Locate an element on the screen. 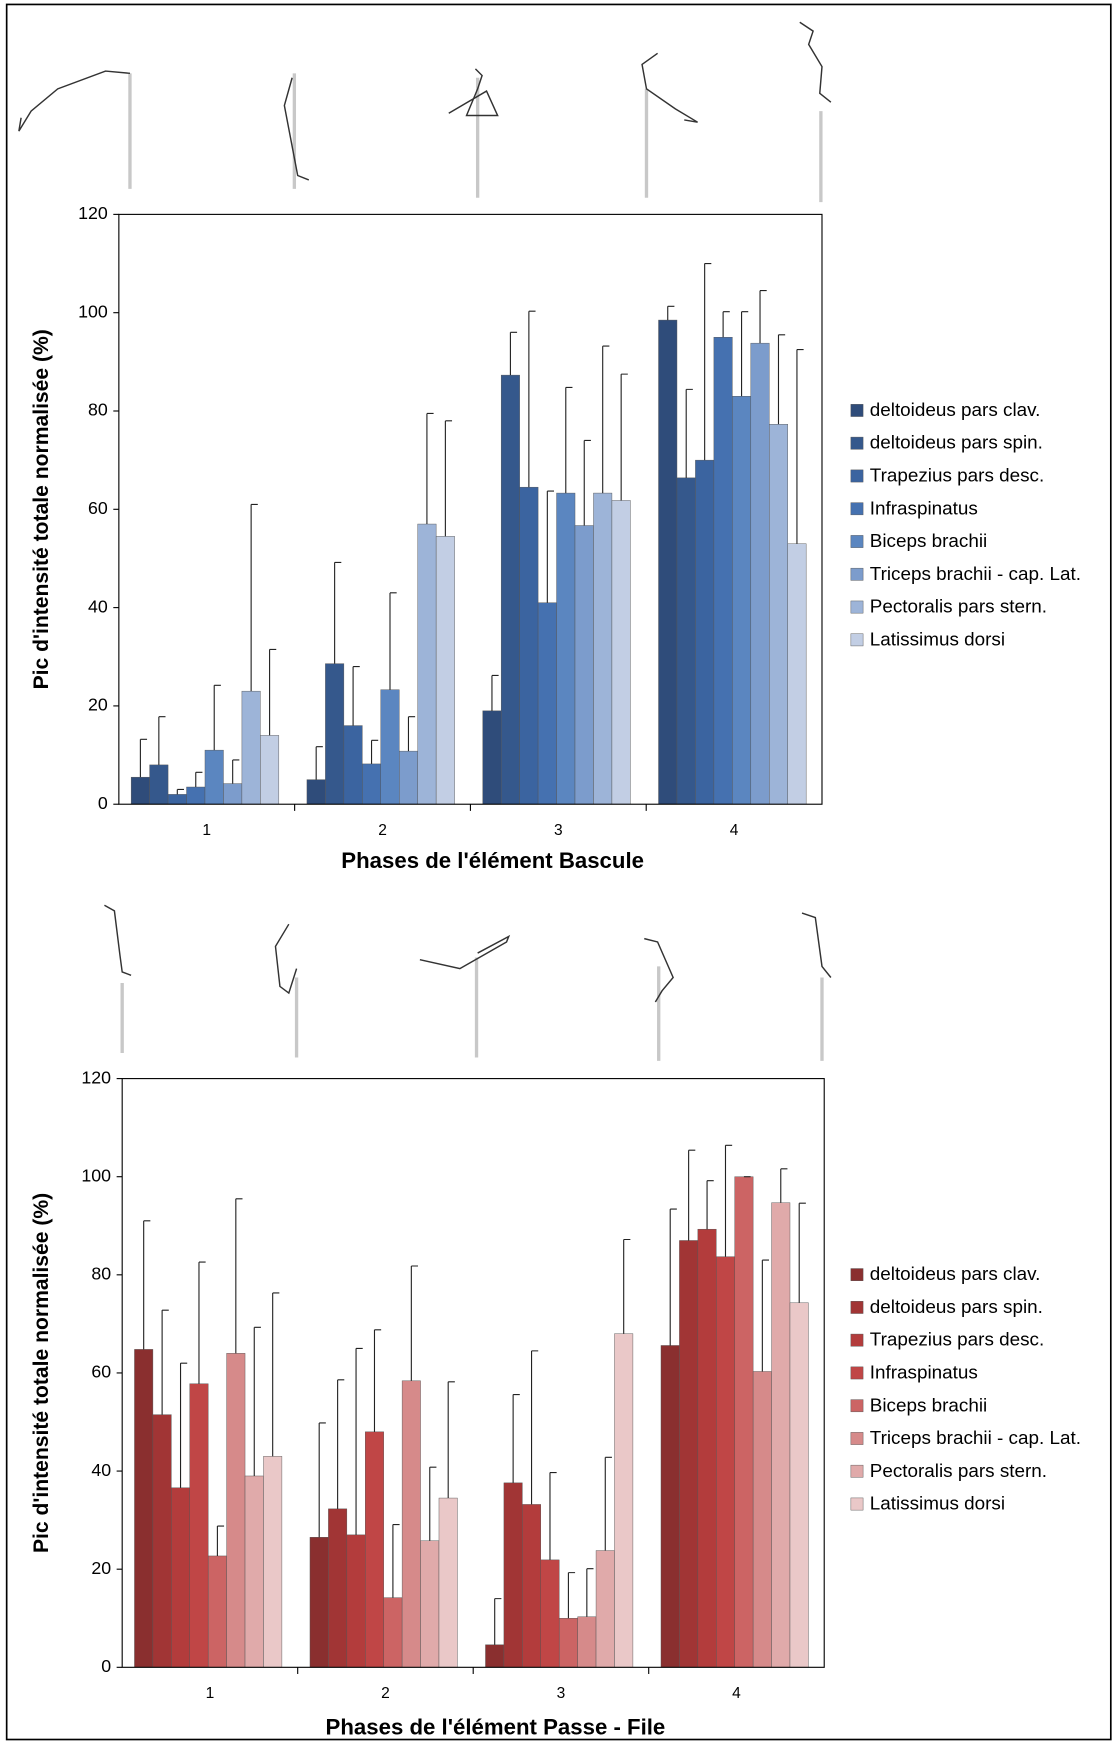 The height and width of the screenshot is (1742, 1113). legend-label: Latissimus dorsi is located at coordinates (937, 1504).